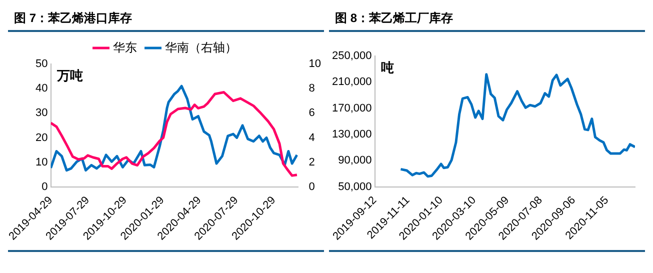 The height and width of the screenshot is (273, 653). I want to click on y2-tick-label: 4, so click(311, 138).